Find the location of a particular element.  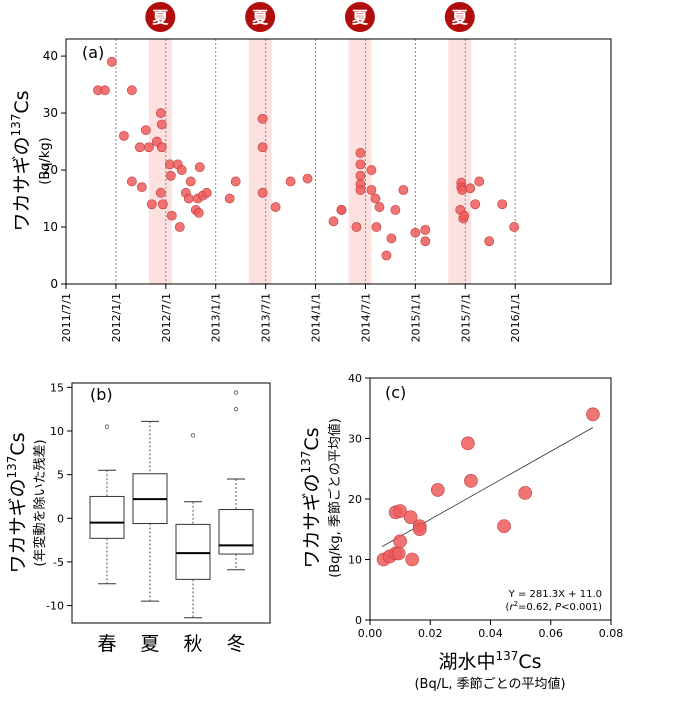

x-tick-label: 0.06 is located at coordinates (551, 633).